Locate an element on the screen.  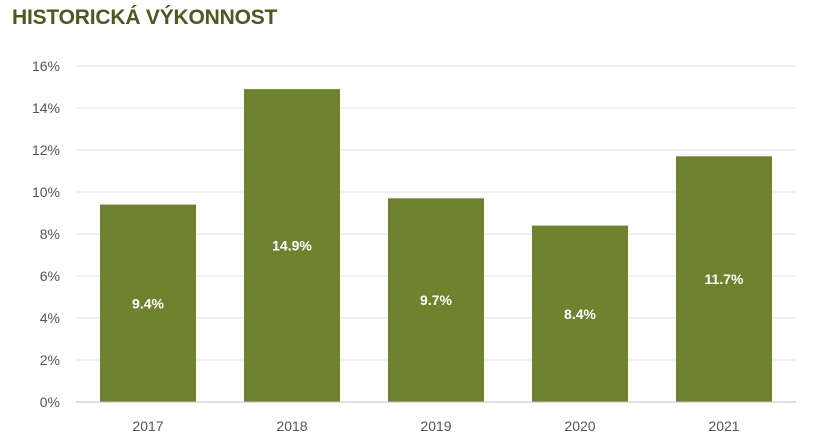
bar-2021 is located at coordinates (724, 279).